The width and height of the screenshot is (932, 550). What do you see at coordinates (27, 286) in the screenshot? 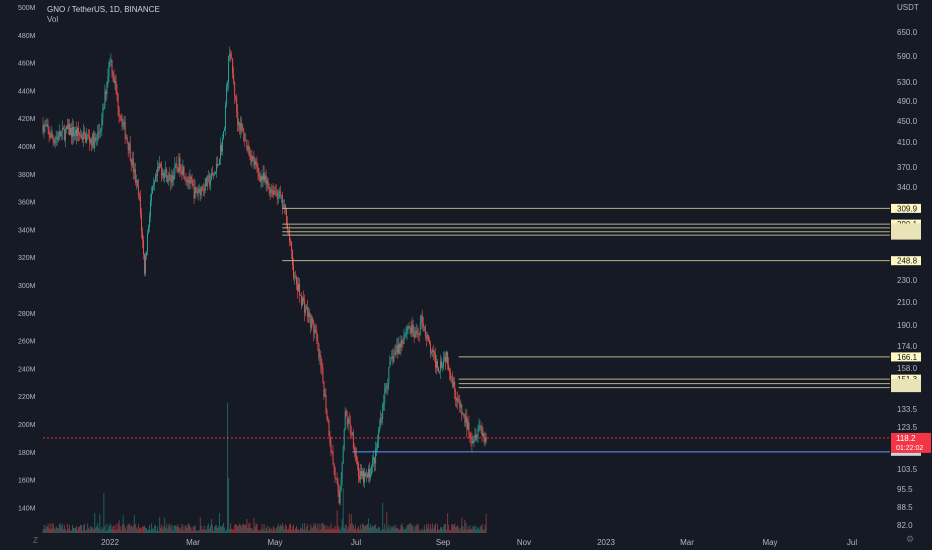
I see `volume-tick-label: 300M` at bounding box center [27, 286].